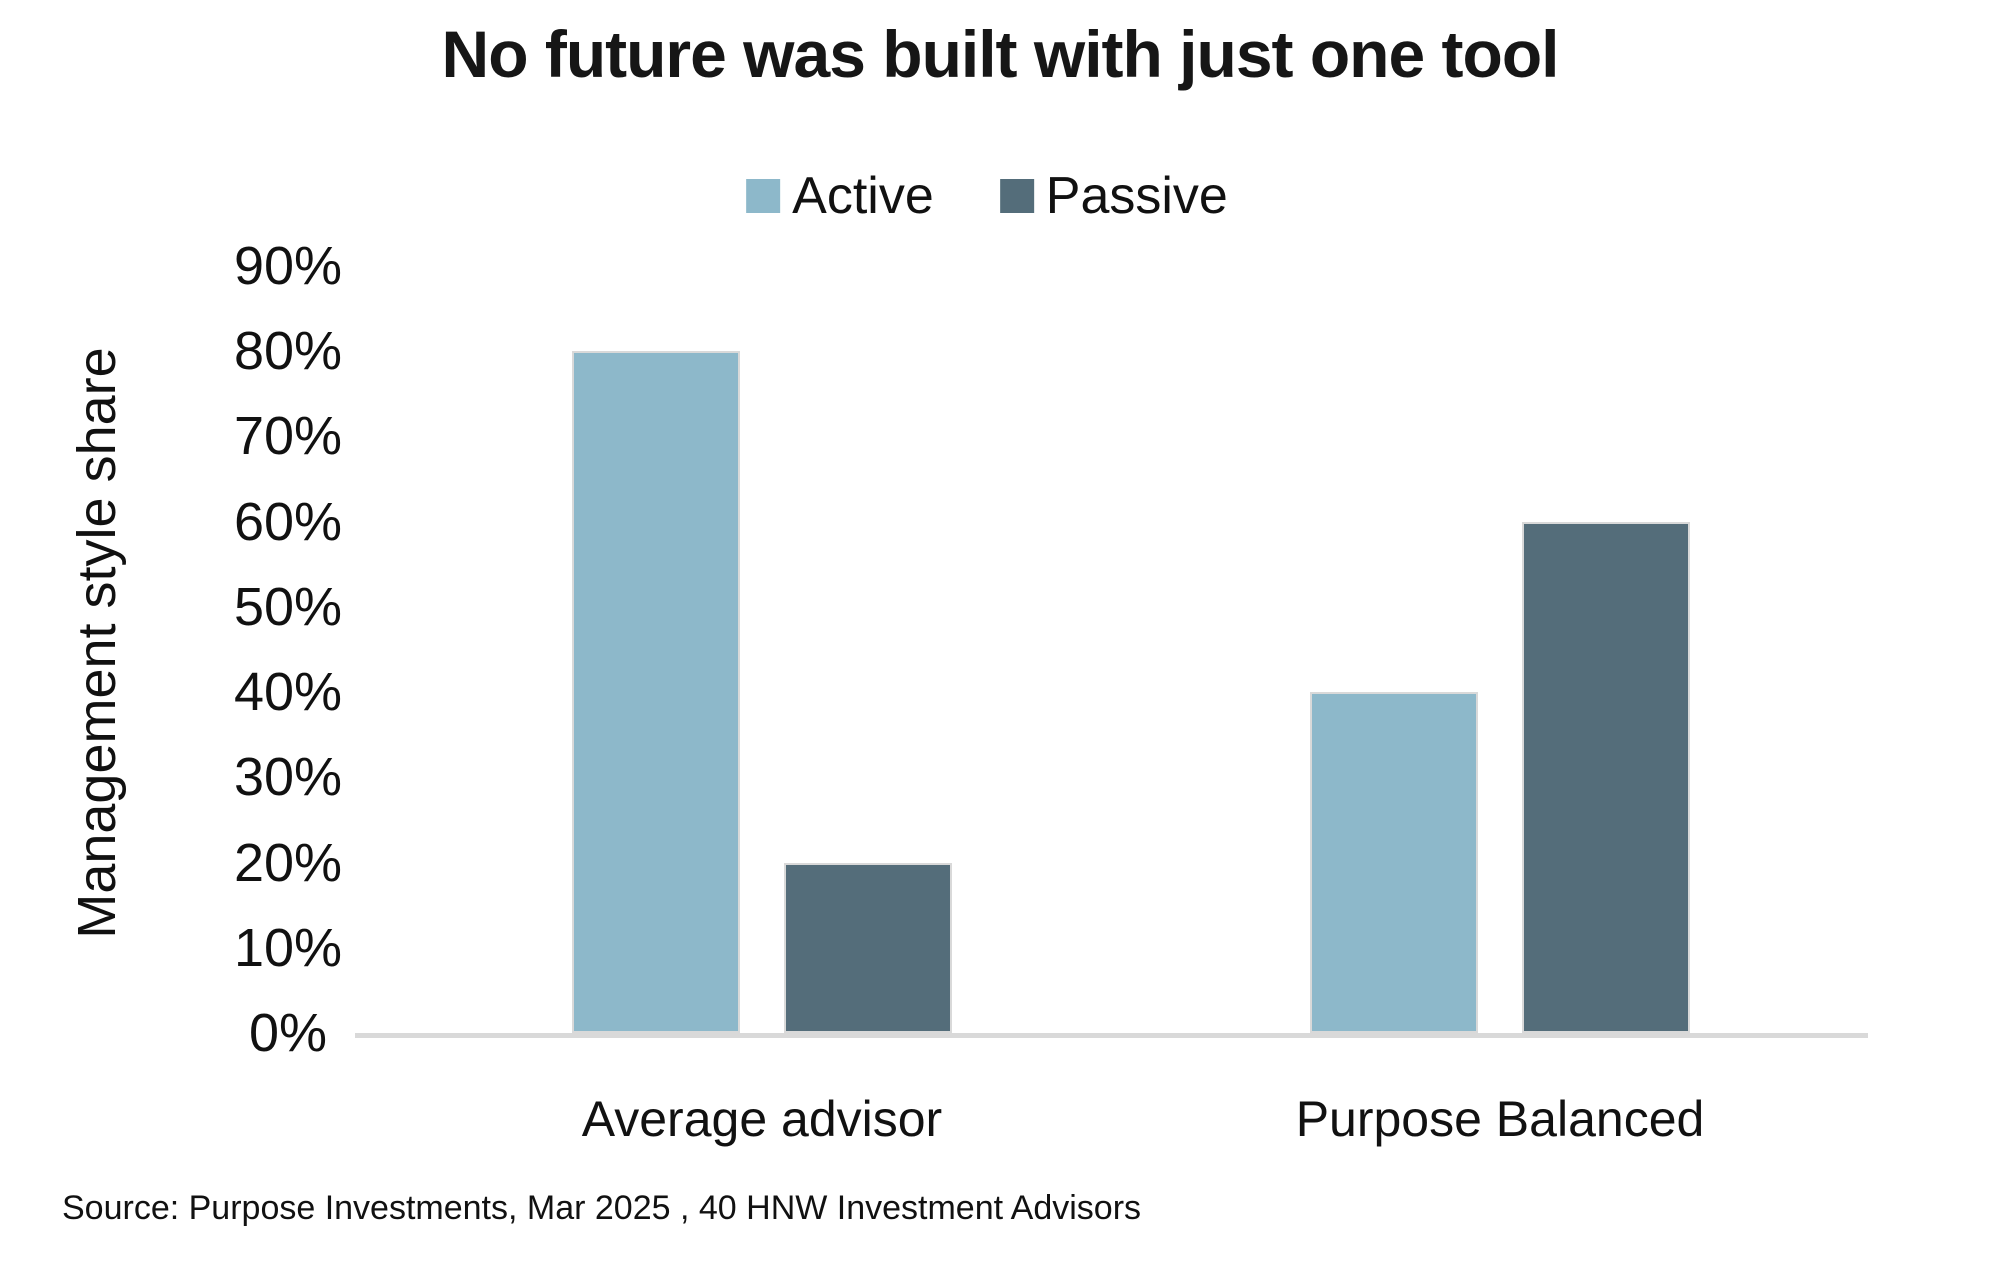 Image resolution: width=2000 pixels, height=1275 pixels. I want to click on y-axis-title: Management style share, so click(97, 643).